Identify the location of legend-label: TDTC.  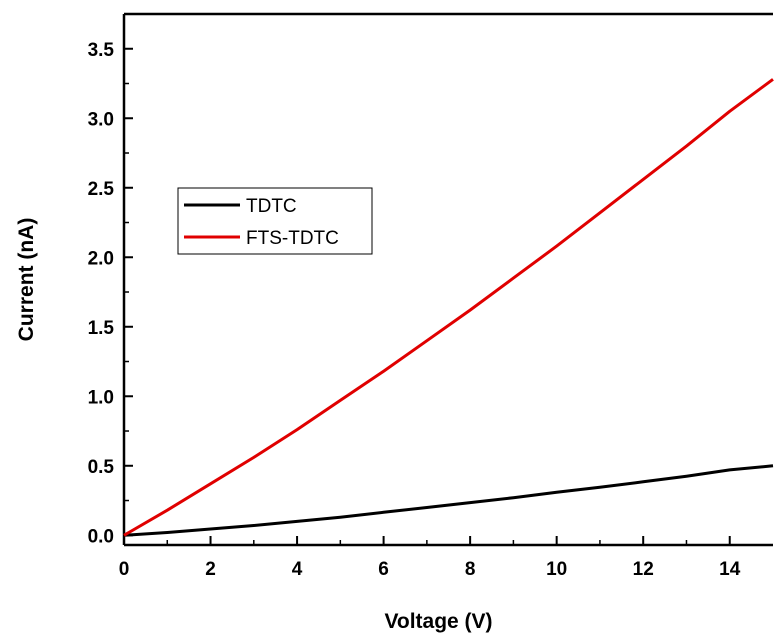
(271, 206).